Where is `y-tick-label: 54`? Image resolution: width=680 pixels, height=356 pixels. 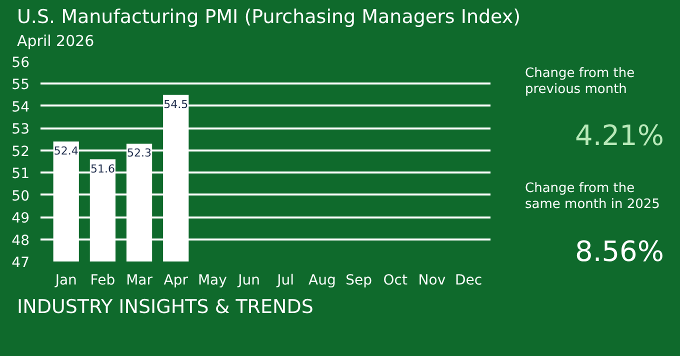
y-tick-label: 54 is located at coordinates (21, 107).